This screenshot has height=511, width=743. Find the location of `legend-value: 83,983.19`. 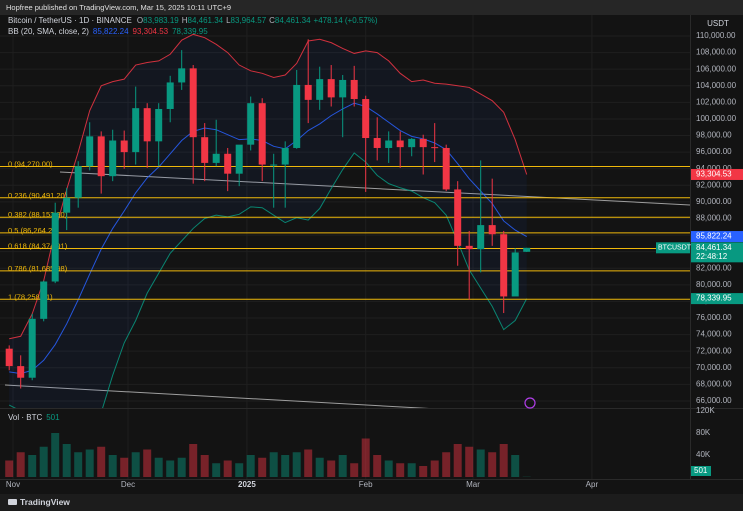

legend-value: 83,983.19 is located at coordinates (161, 20).